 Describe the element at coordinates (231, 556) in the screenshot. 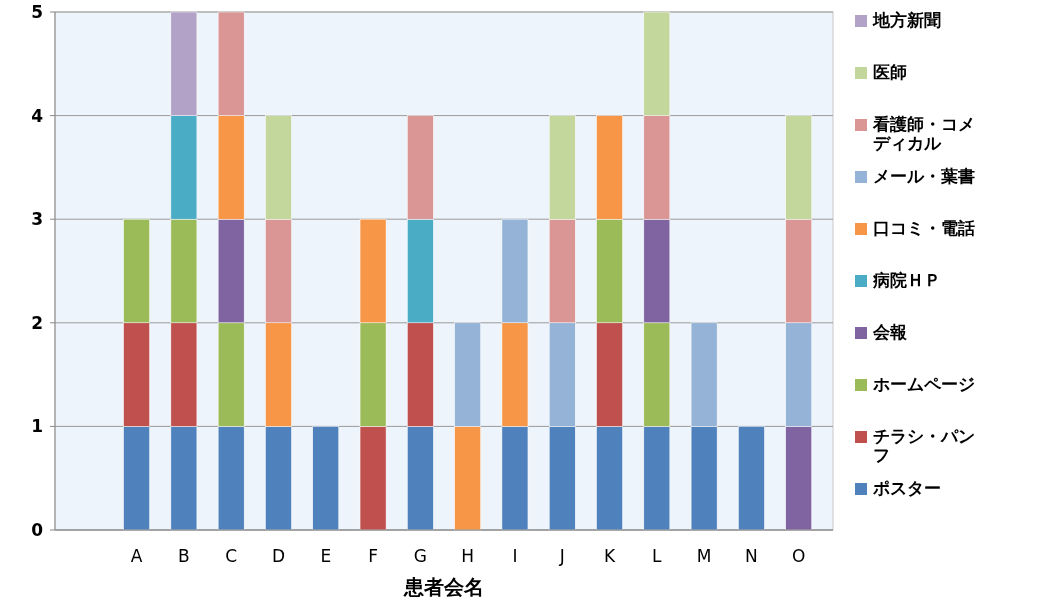

I see `x-tick-label: C` at that location.